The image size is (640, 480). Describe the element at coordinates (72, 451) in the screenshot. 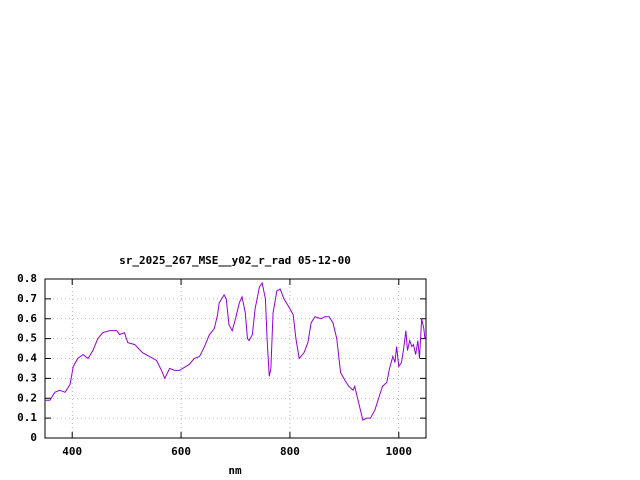

I see `x-tick-label: 400` at that location.